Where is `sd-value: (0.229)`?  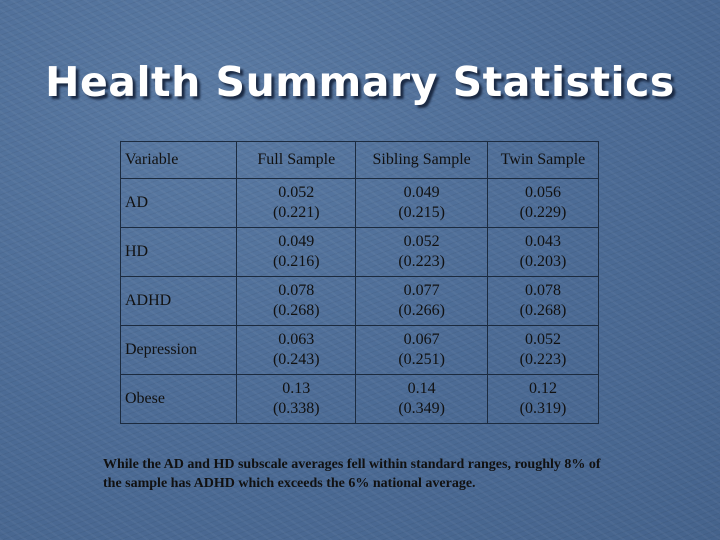 sd-value: (0.229) is located at coordinates (543, 212).